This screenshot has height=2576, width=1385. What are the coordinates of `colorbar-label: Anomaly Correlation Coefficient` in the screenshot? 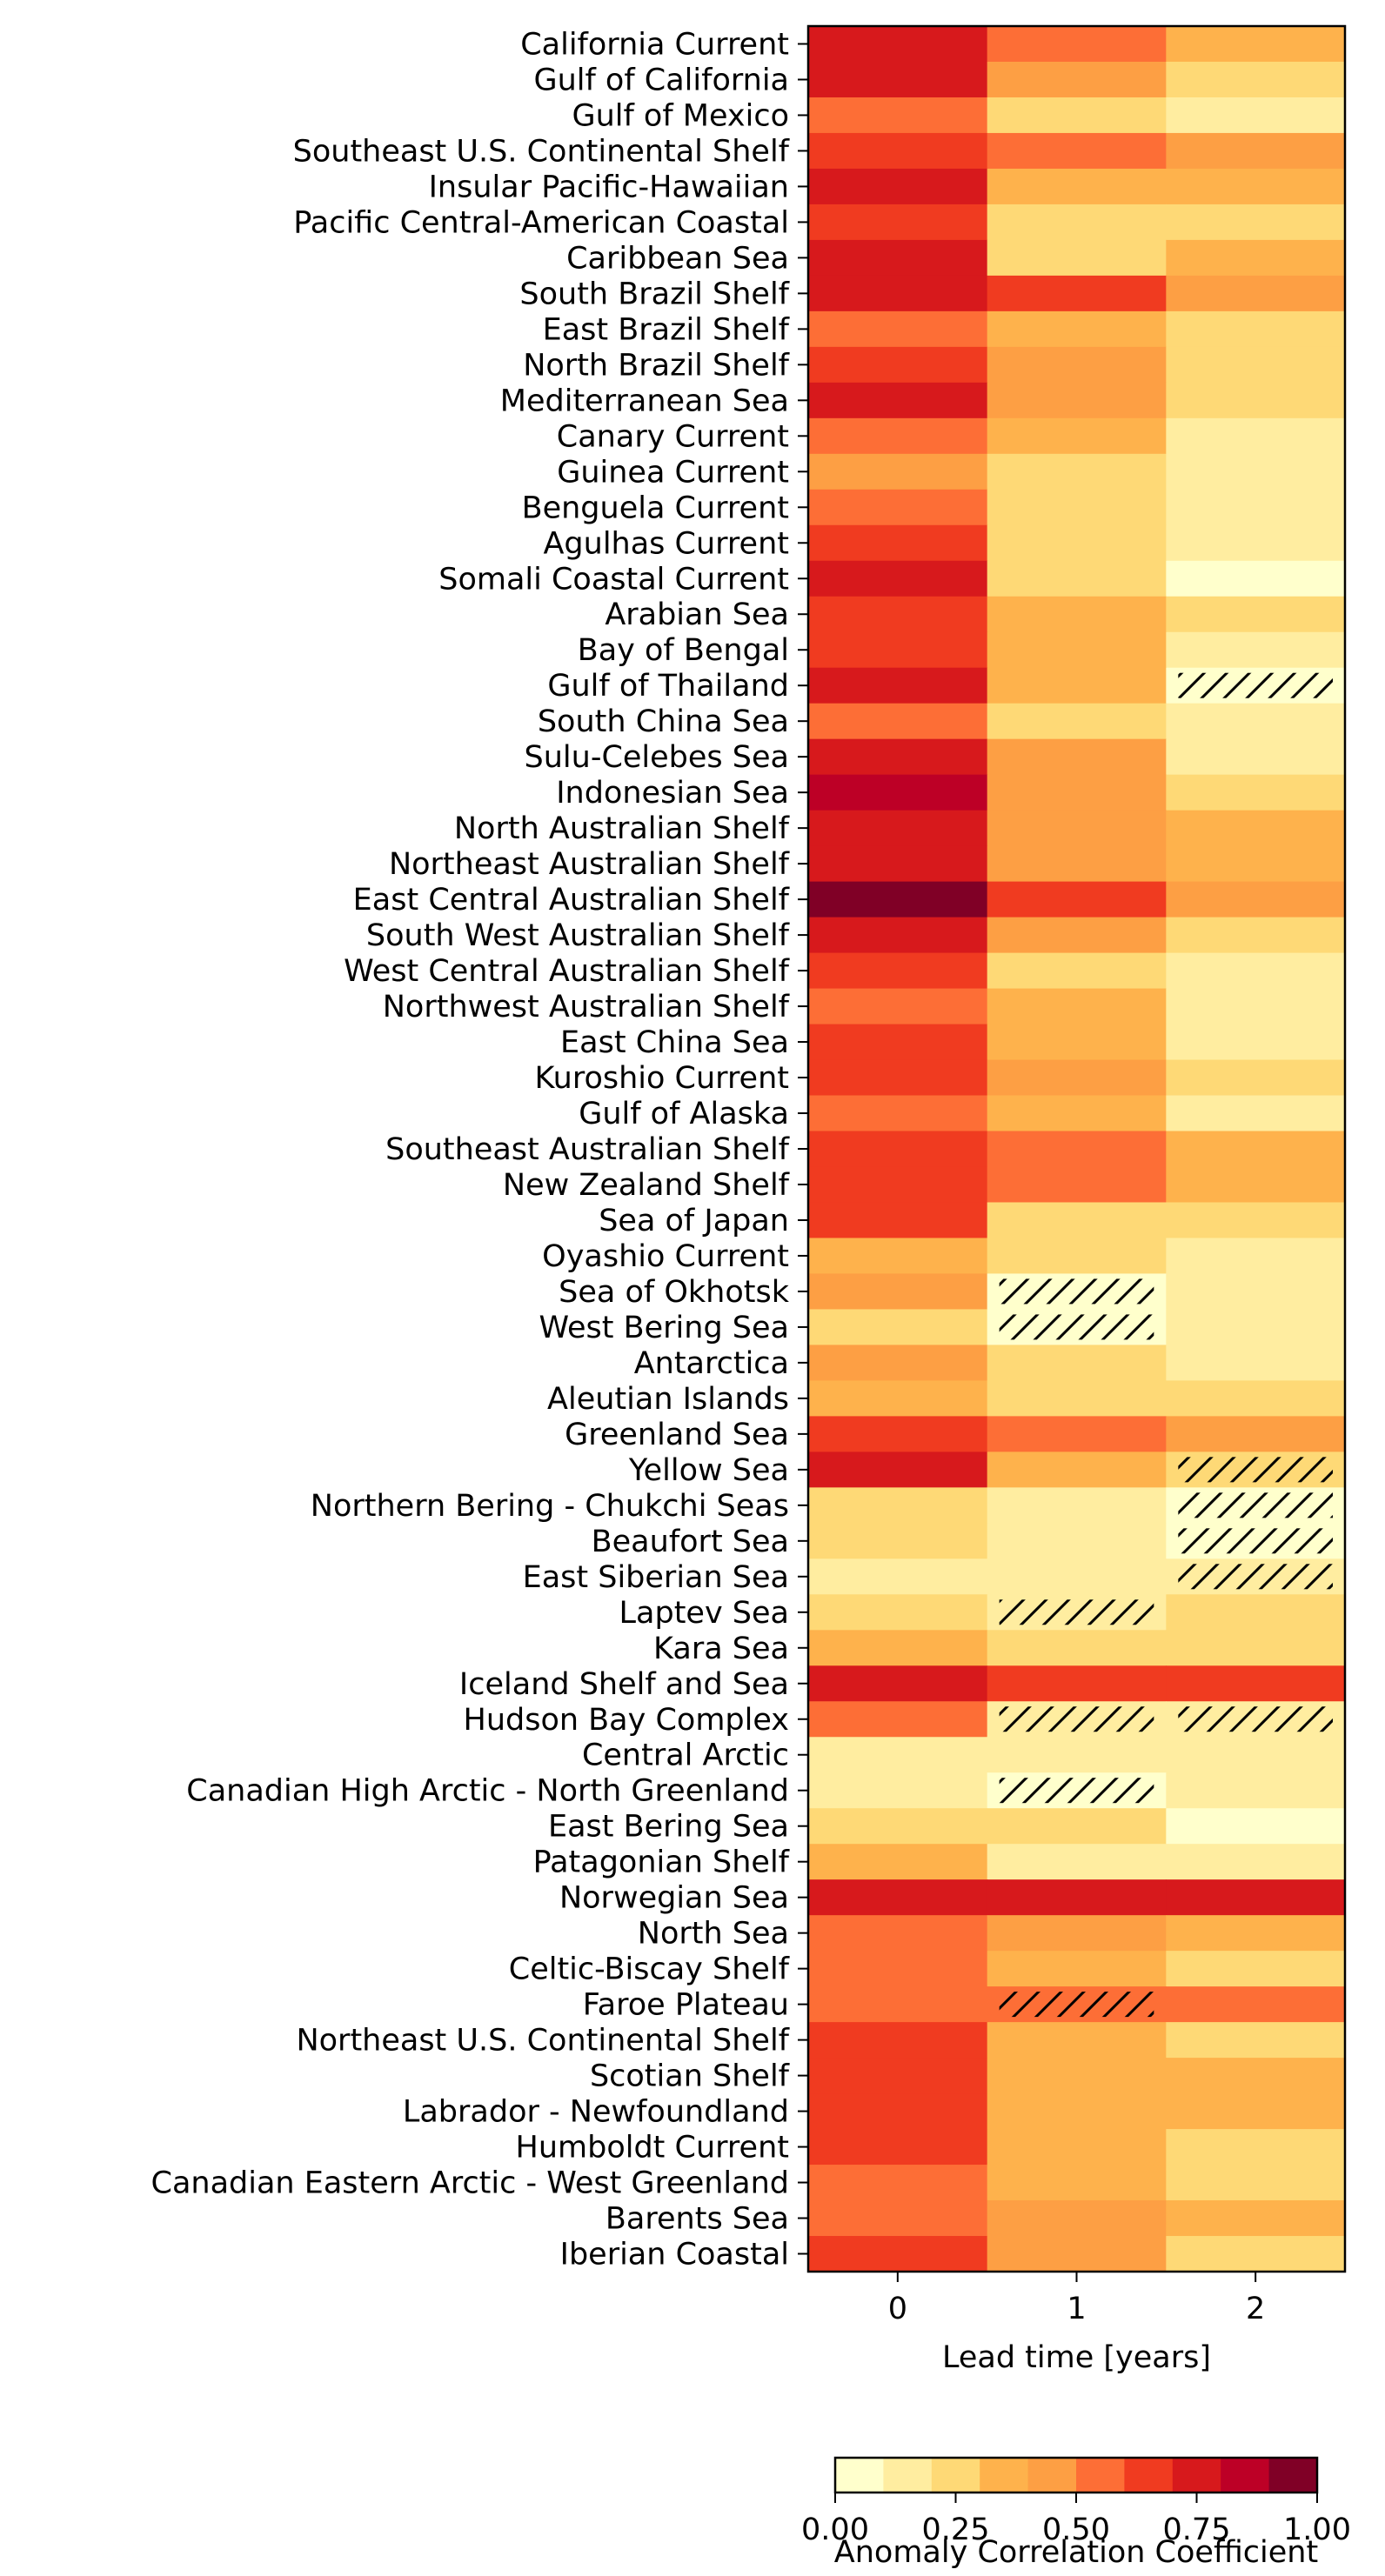 It's located at (1076, 2552).